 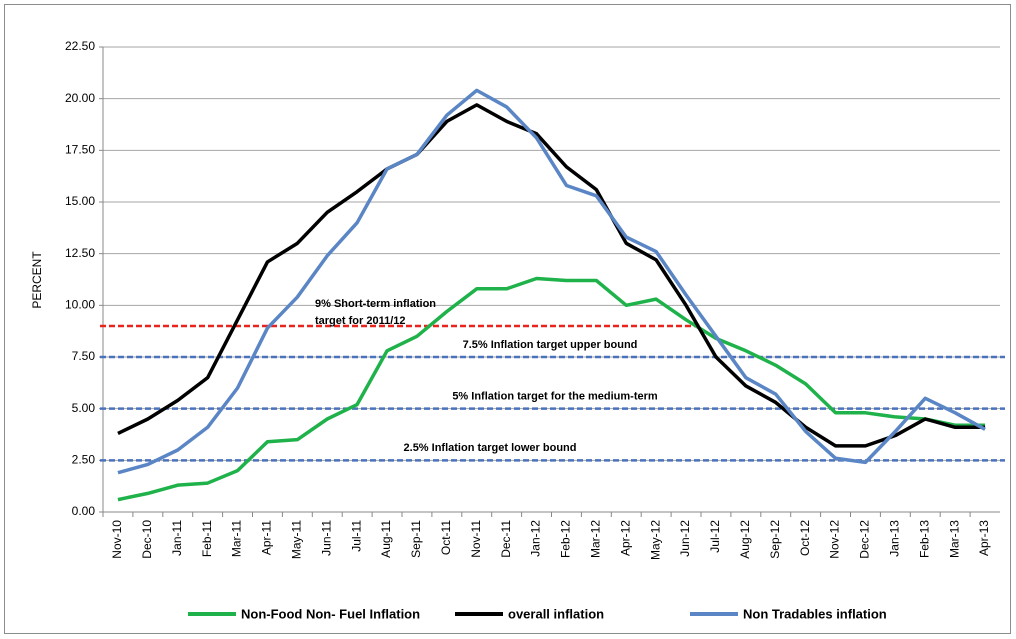 What do you see at coordinates (815, 613) in the screenshot?
I see `legend-label: Non Tradables inflation` at bounding box center [815, 613].